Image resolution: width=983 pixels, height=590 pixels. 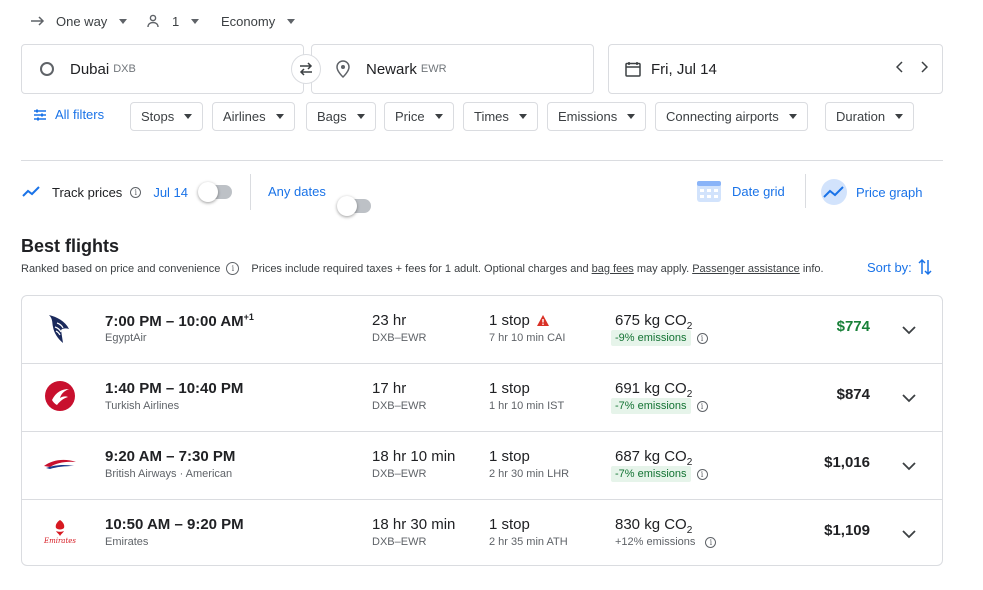 I want to click on co2-value: 830 kg CO, so click(x=651, y=524).